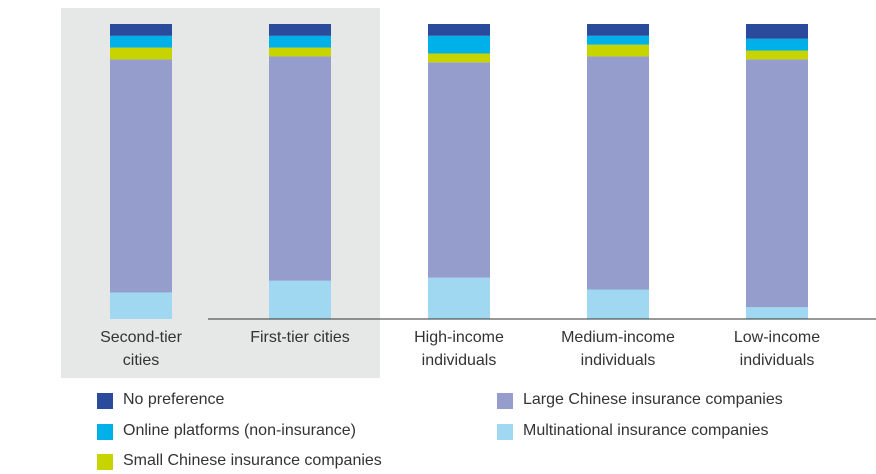 The width and height of the screenshot is (876, 474). I want to click on x-tick-label: Low-income individuals, so click(777, 349).